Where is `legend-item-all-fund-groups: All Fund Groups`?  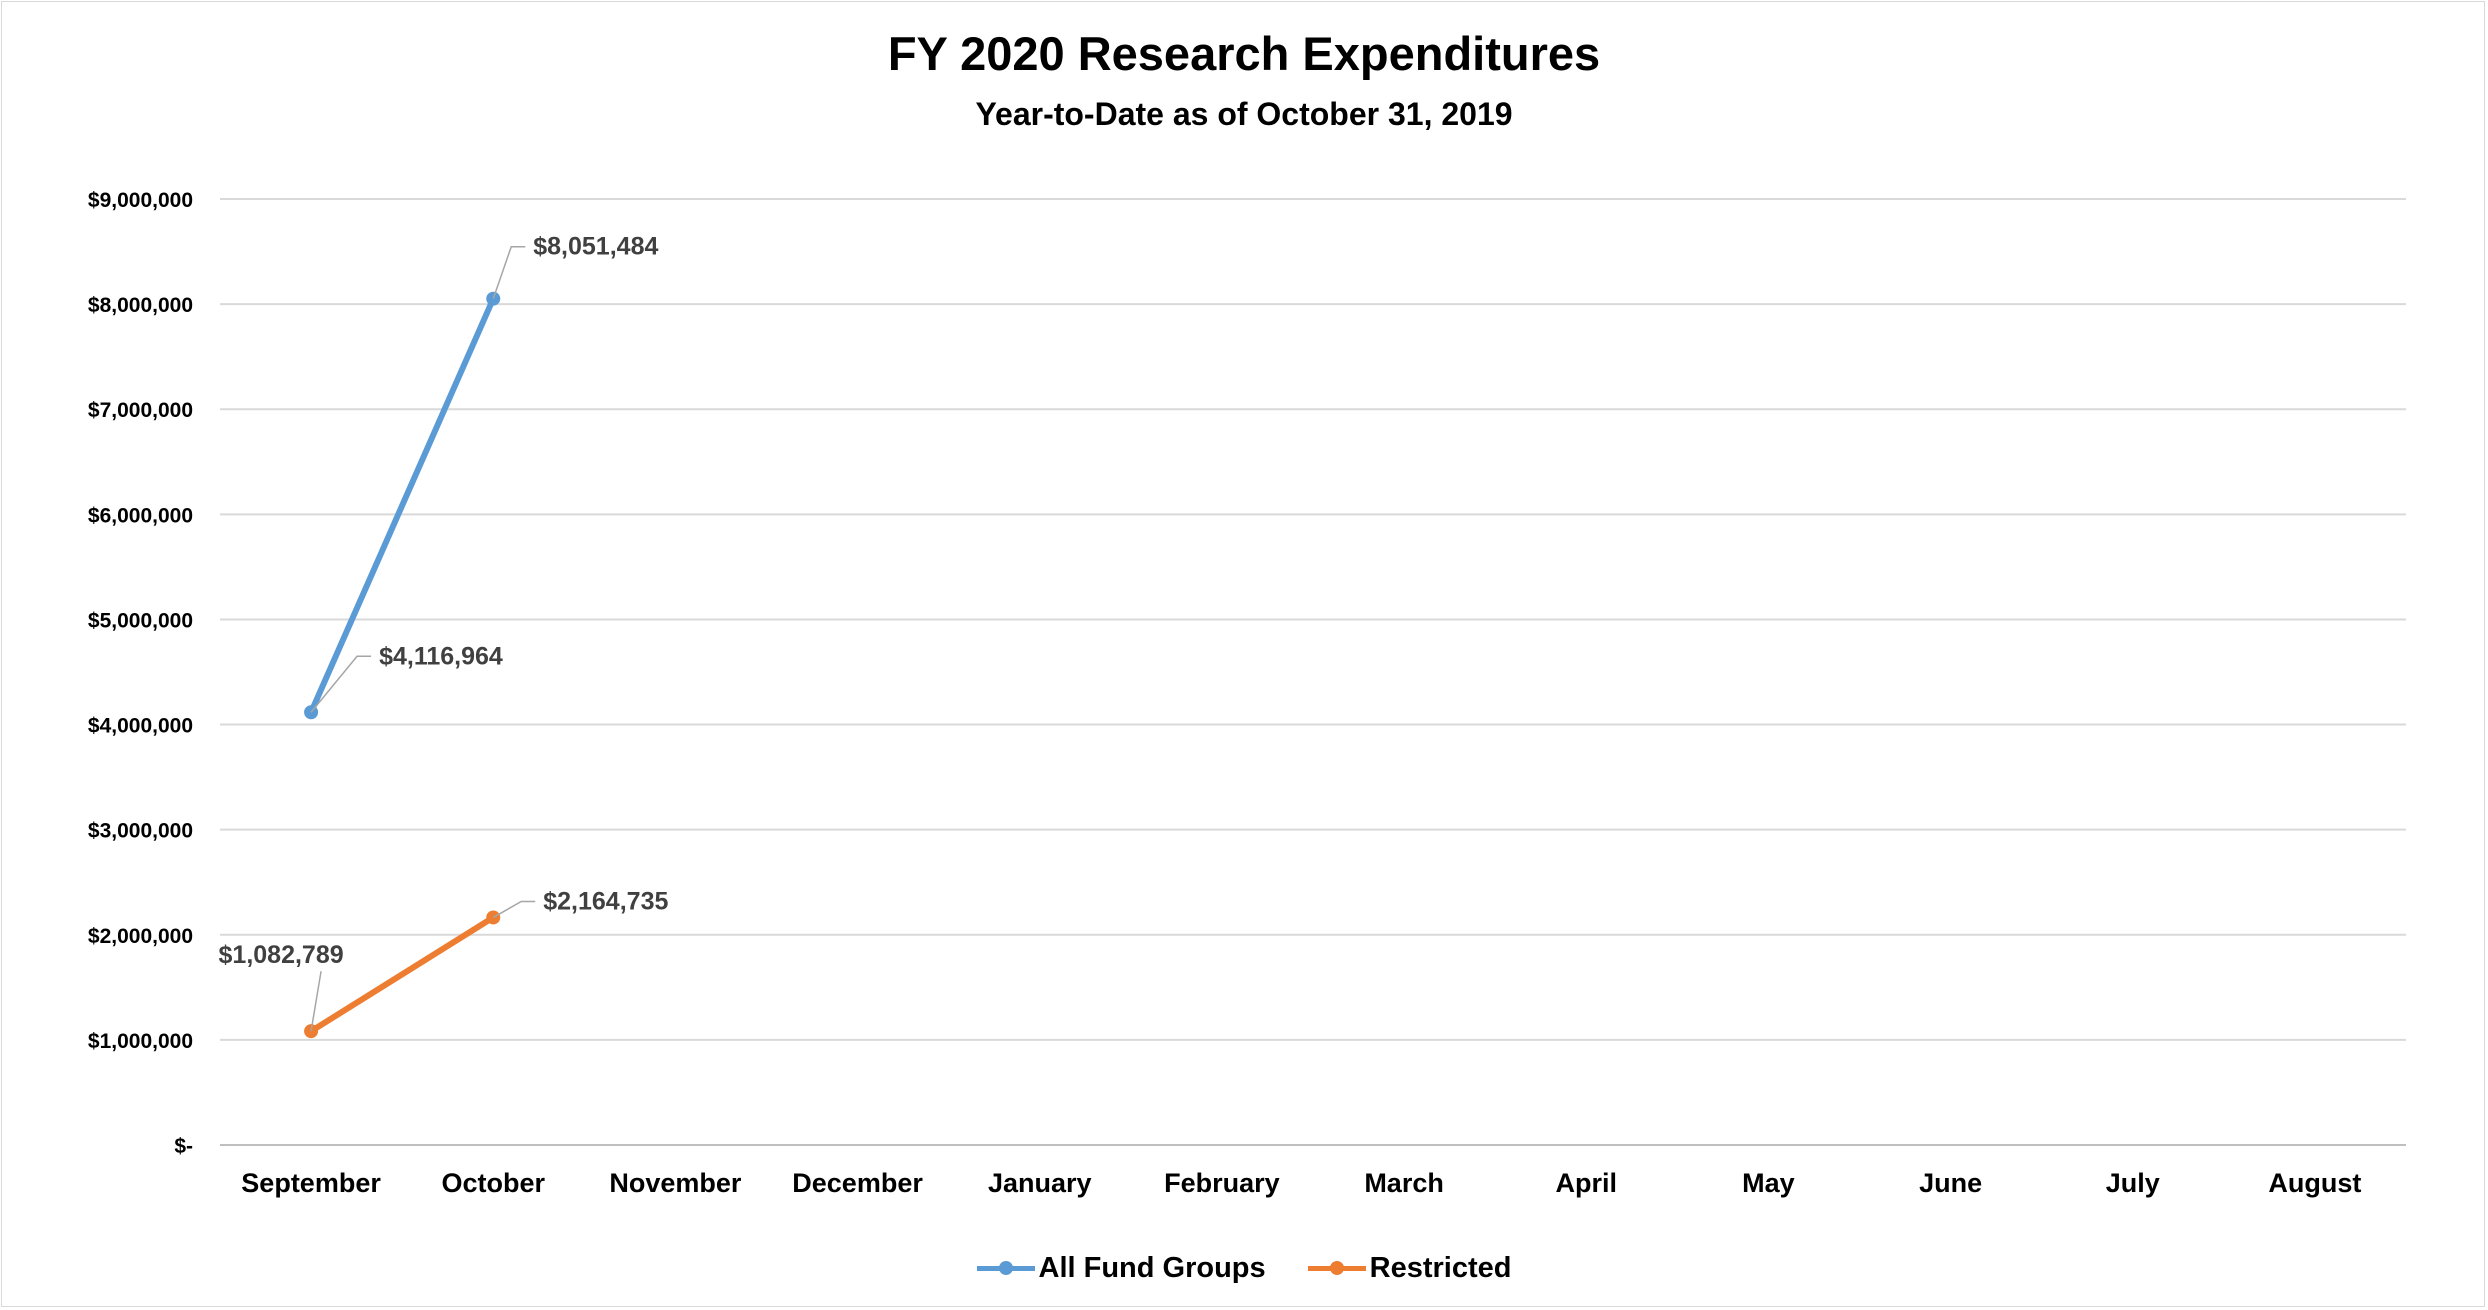
legend-item-all-fund-groups: All Fund Groups is located at coordinates (1121, 1268).